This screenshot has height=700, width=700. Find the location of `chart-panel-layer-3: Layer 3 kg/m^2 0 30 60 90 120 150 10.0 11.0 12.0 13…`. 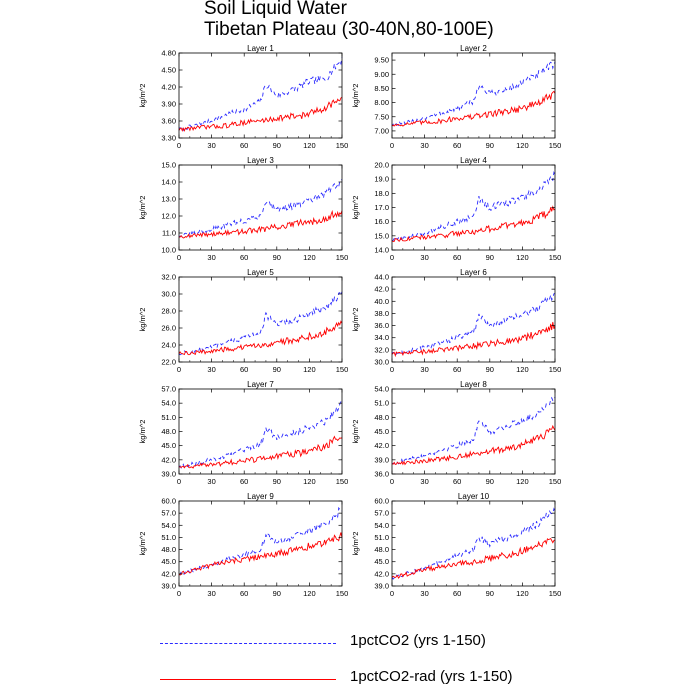

chart-panel-layer-3: Layer 3 kg/m^2 0 30 60 90 120 150 10.0 11.0 12.0 13… is located at coordinates (243, 209).